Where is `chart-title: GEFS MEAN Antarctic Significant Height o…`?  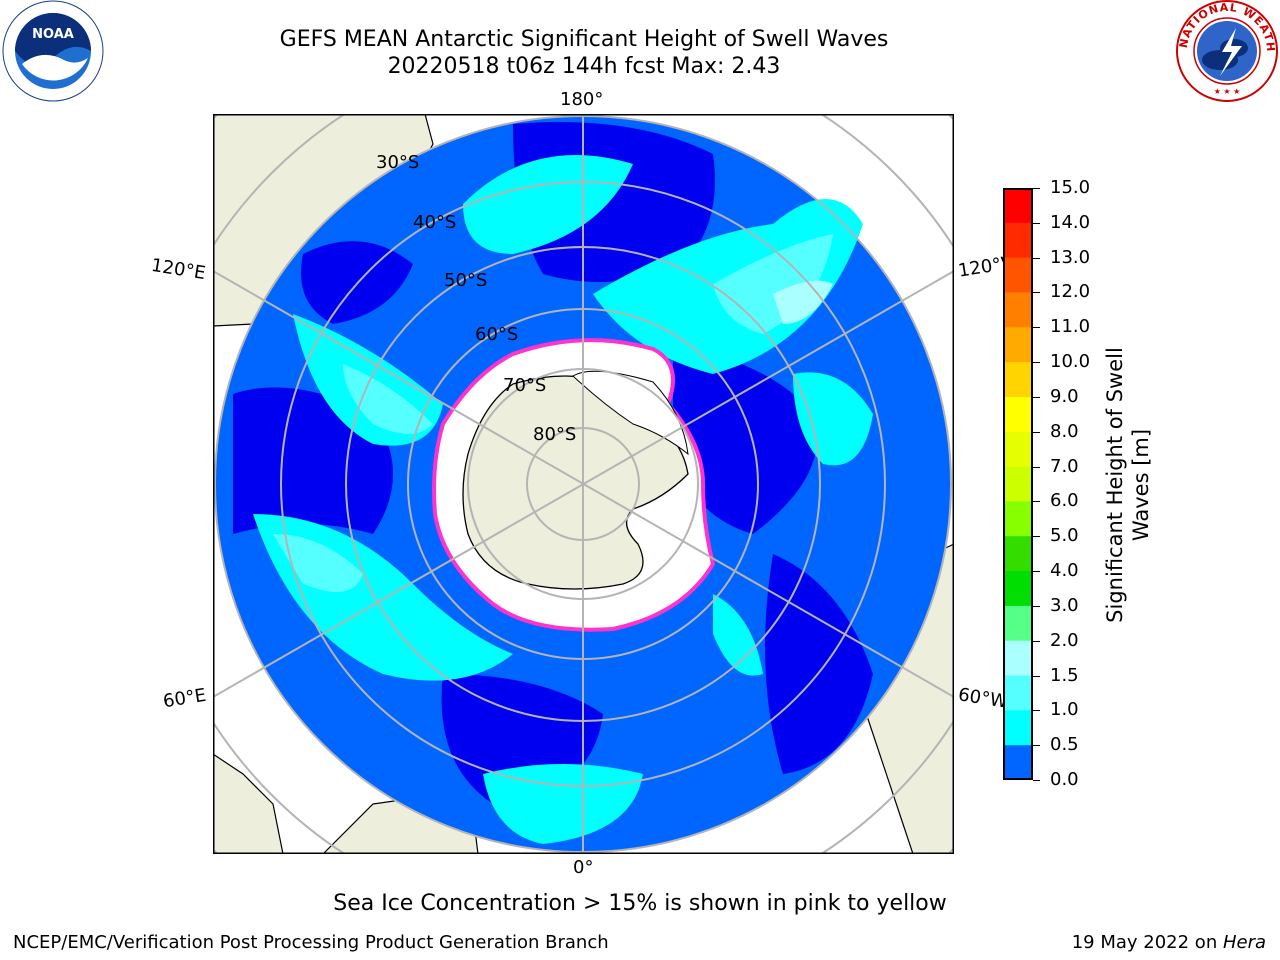
chart-title: GEFS MEAN Antarctic Significant Height o… is located at coordinates (584, 39).